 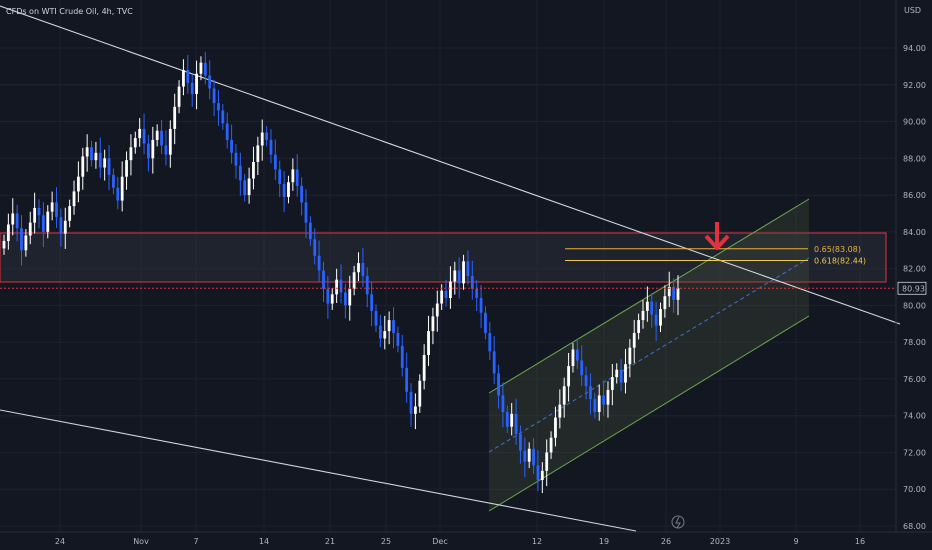 What do you see at coordinates (604, 541) in the screenshot?
I see `time-tick-label: 19` at bounding box center [604, 541].